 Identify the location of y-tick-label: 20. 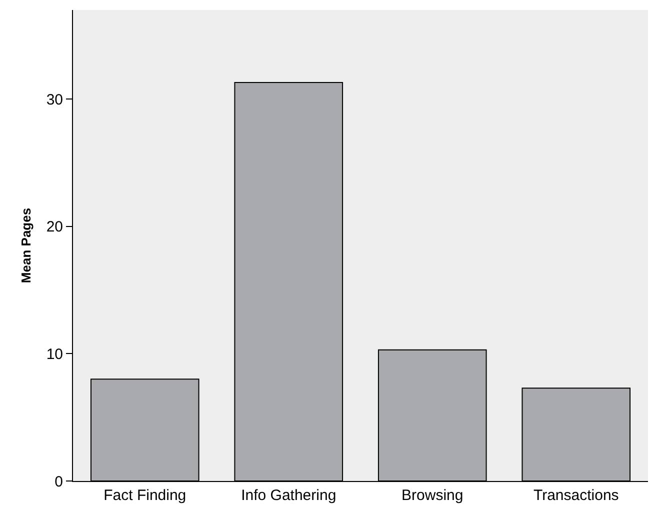
(54, 227).